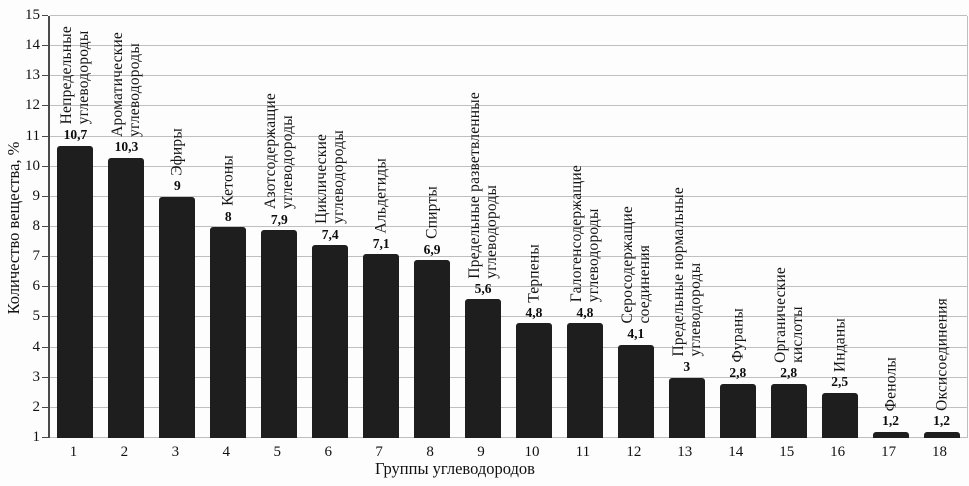 This screenshot has width=969, height=486. I want to click on x-axis: 1 2 3 4 5 6 7 8 9 10 11 12 13 14 15 16 17 18, so click(506, 451).